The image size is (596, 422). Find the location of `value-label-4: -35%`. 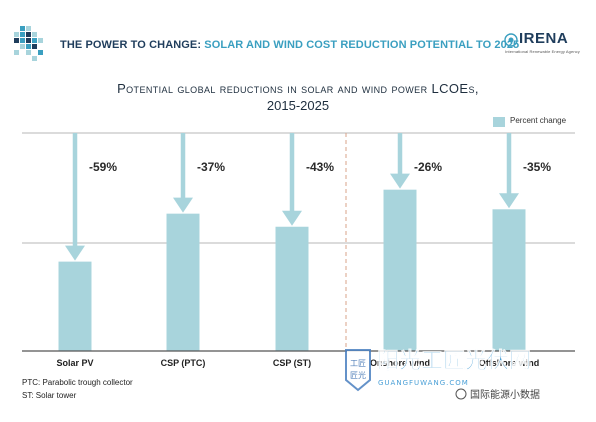

value-label-4: -35% is located at coordinates (537, 167).